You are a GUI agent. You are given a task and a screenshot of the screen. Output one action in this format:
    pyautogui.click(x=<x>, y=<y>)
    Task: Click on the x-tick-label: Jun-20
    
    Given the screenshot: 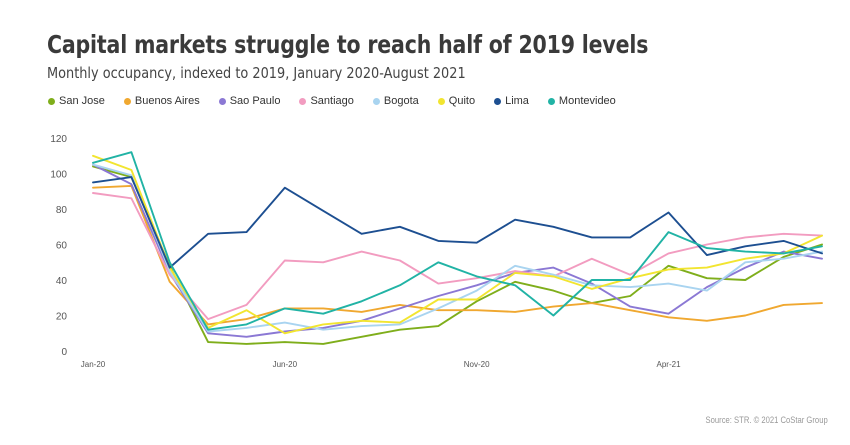 What is the action you would take?
    pyautogui.click(x=285, y=364)
    